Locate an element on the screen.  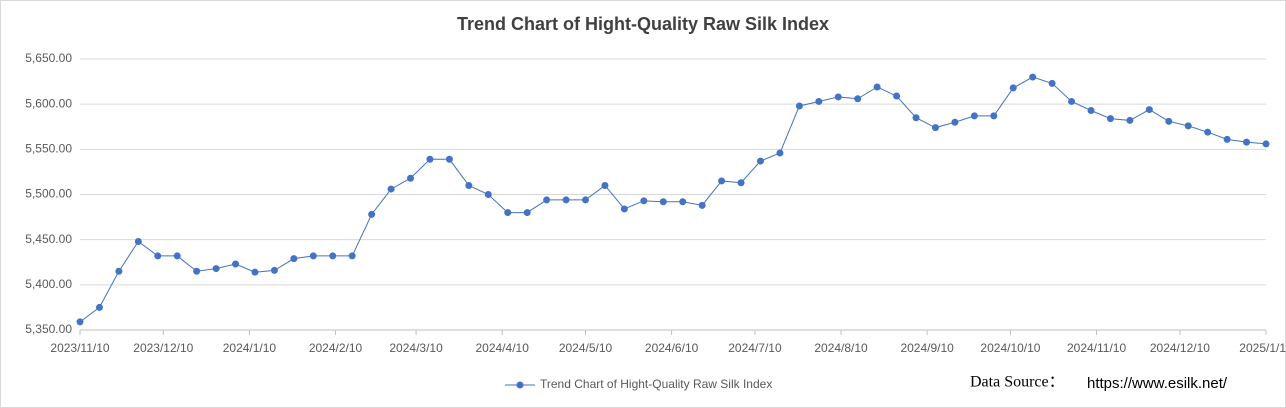
x-tick-label: 2024/1/10 is located at coordinates (250, 348).